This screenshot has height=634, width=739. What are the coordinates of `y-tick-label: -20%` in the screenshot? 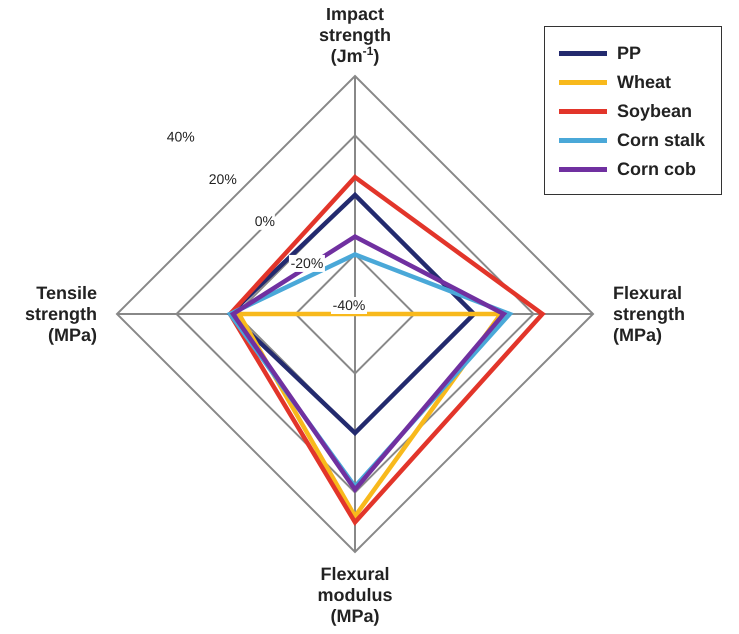 It's located at (307, 262).